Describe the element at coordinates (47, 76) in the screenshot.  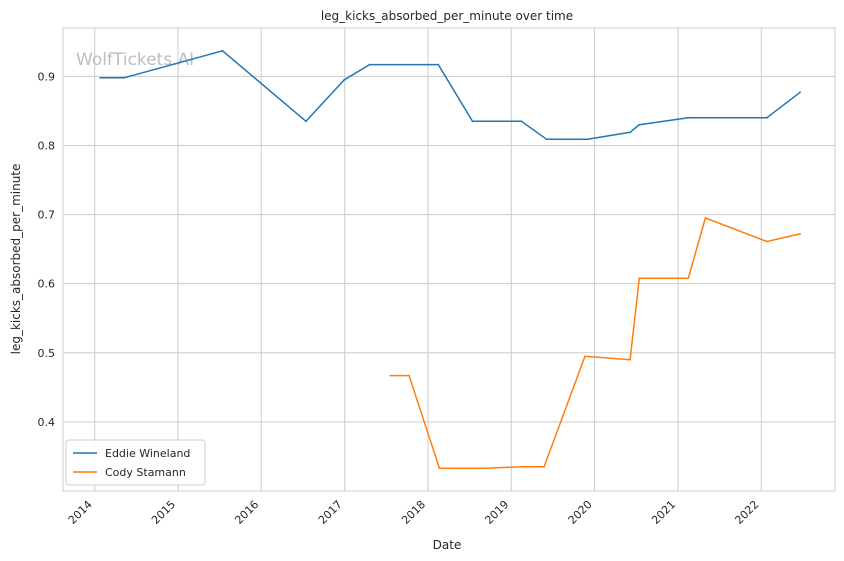
I see `y-tick-label: 0.9` at that location.